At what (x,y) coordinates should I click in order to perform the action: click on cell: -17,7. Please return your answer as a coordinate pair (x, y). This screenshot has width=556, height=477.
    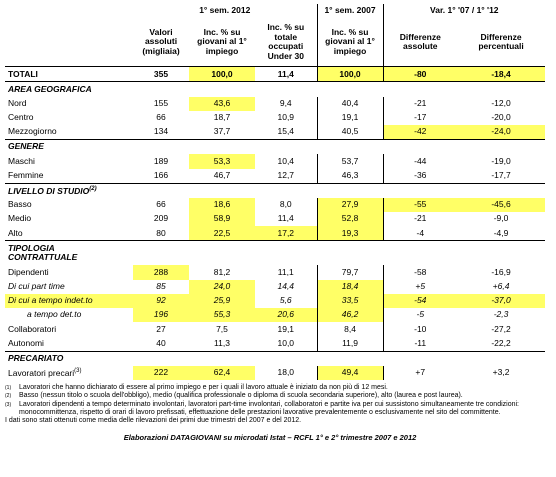
    Looking at the image, I should click on (501, 174).